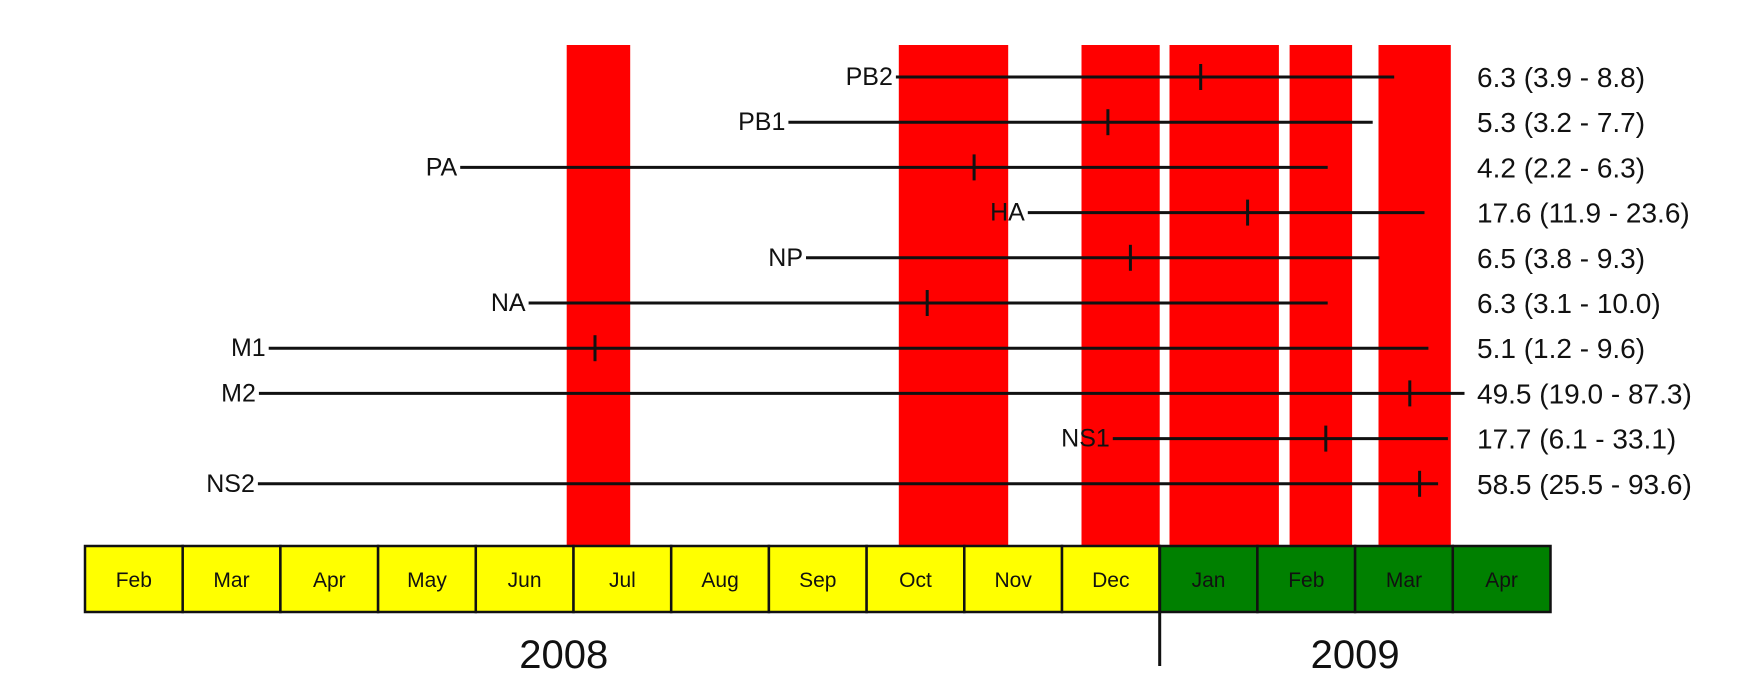  Describe the element at coordinates (508, 303) in the screenshot. I see `segment-label-na: NA` at that location.